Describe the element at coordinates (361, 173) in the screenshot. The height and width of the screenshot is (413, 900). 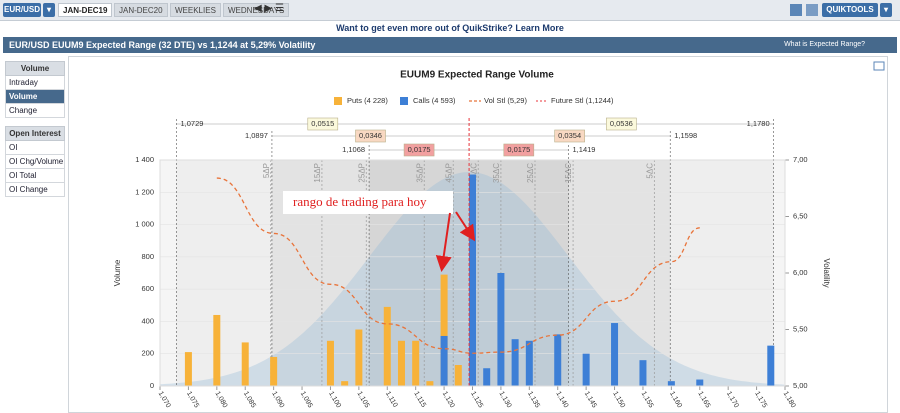
I see `delta-label: 25ΔP` at that location.